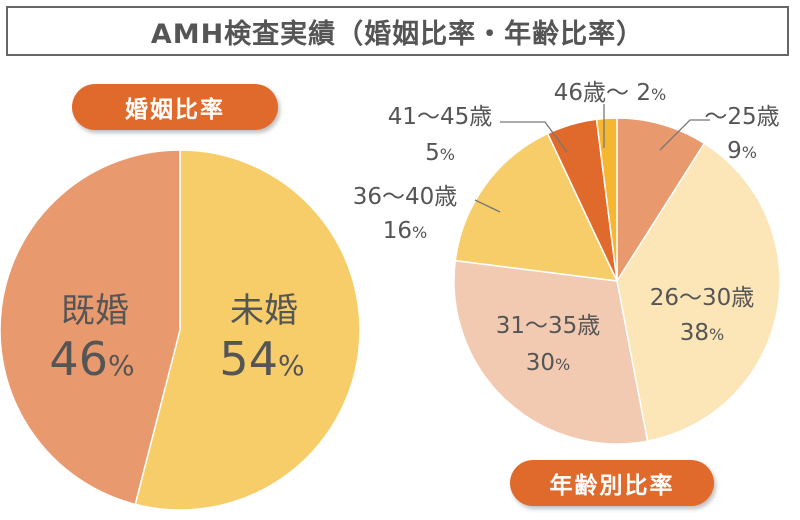 The width and height of the screenshot is (800, 520). Describe the element at coordinates (702, 298) in the screenshot. I see `label-26-30: 26〜30歳` at that location.